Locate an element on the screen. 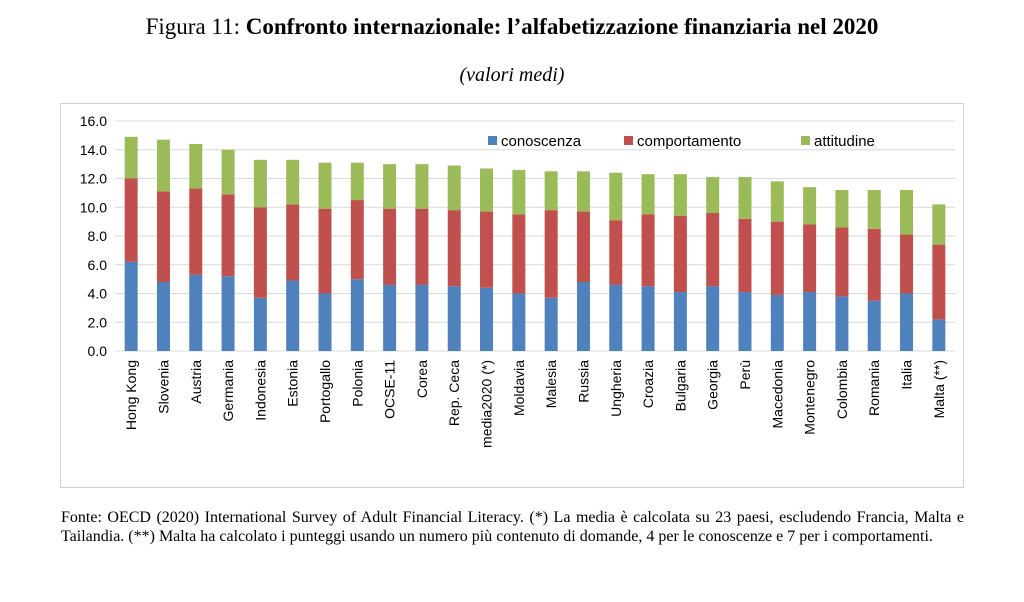 Image resolution: width=1024 pixels, height=602 pixels. x-tick-label: Croazia is located at coordinates (648, 384).